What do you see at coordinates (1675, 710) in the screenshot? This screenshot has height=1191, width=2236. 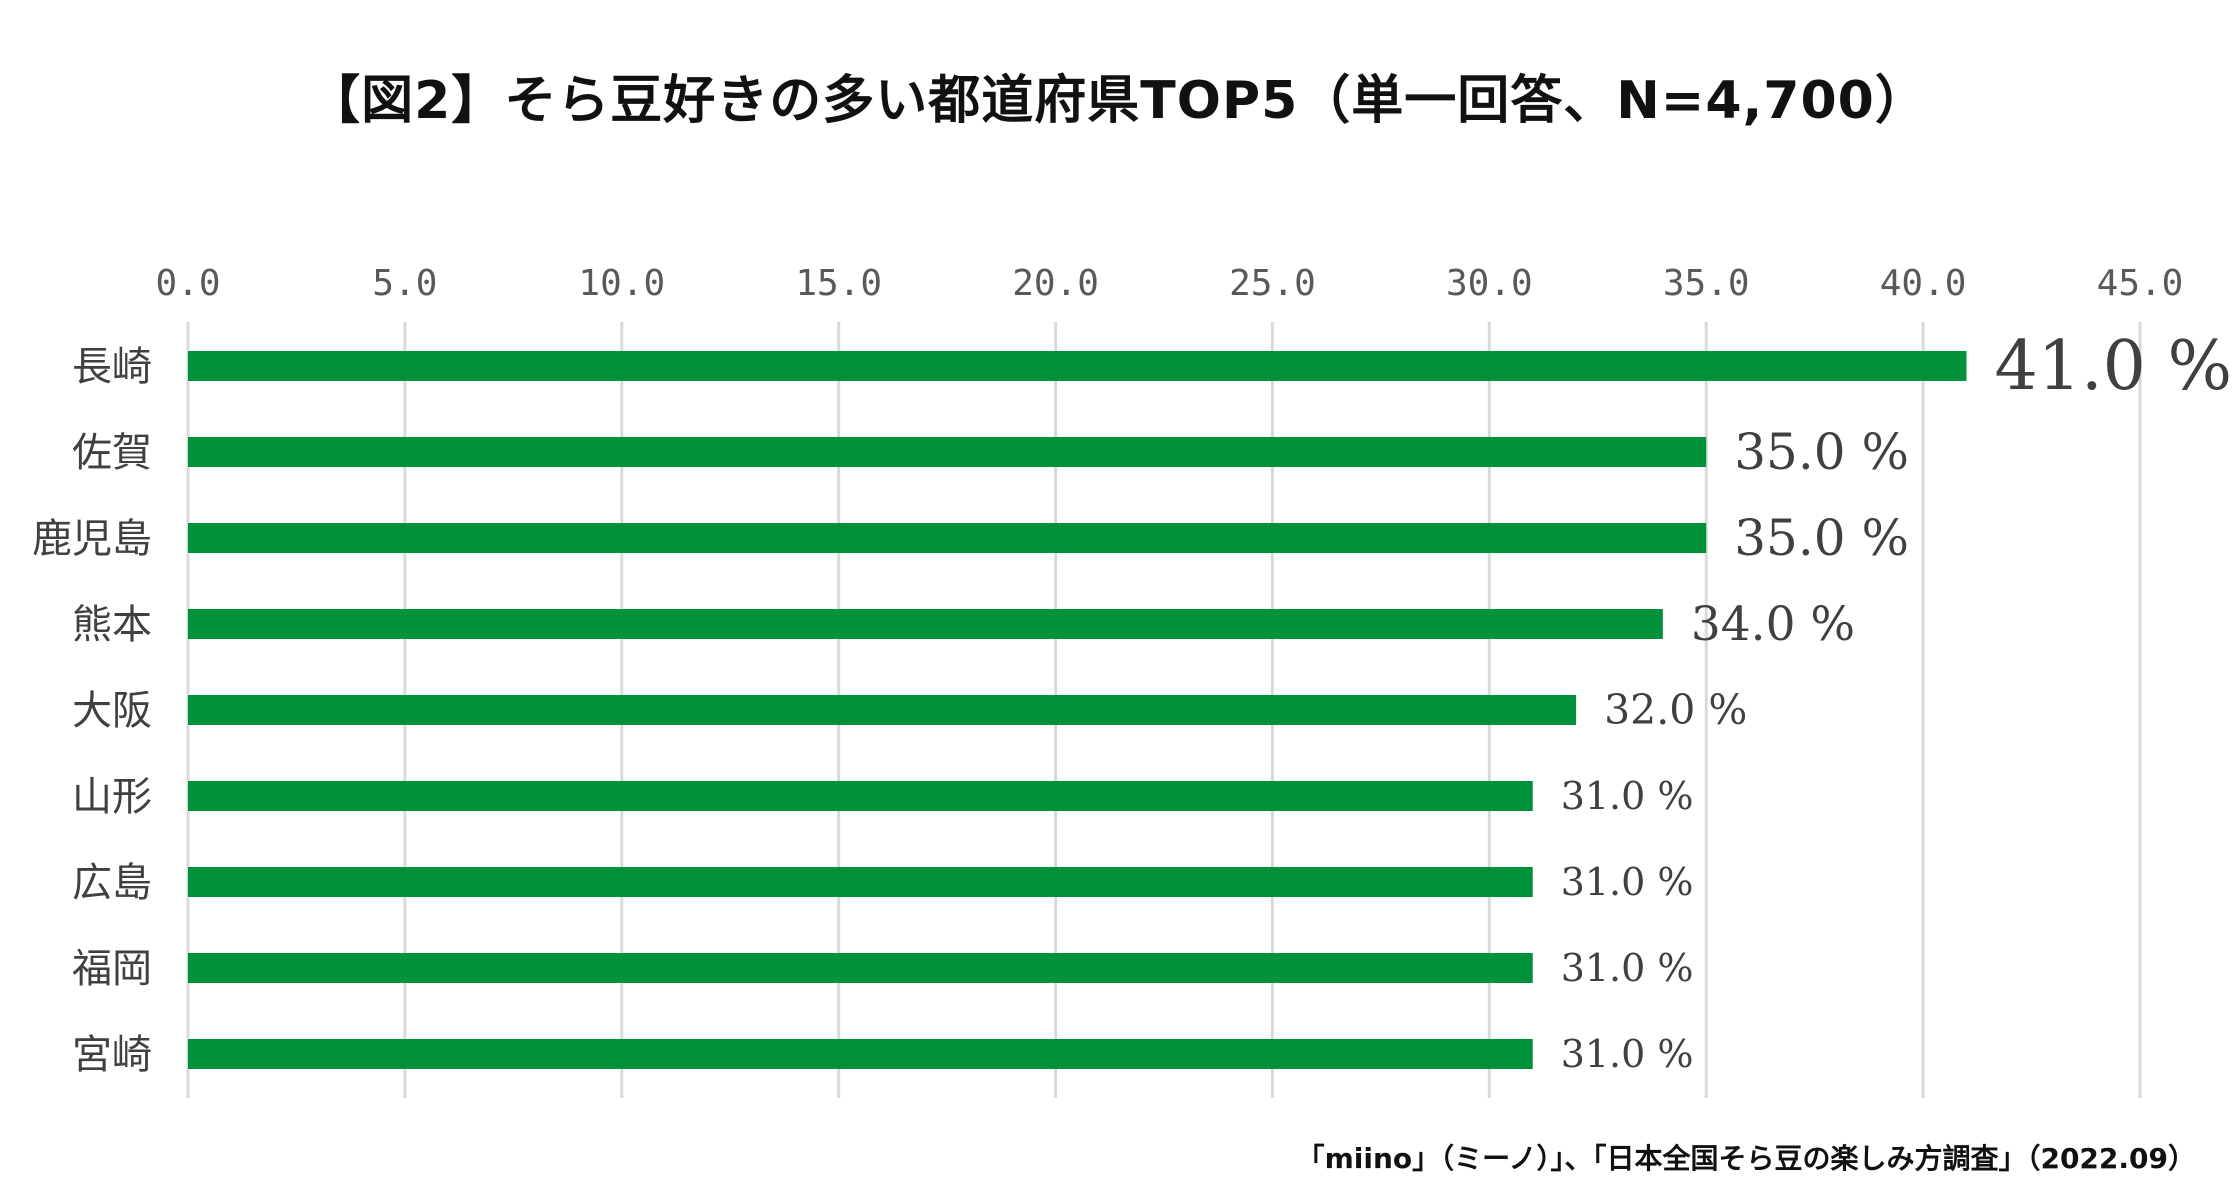 I see `data-label: 32.0 %` at bounding box center [1675, 710].